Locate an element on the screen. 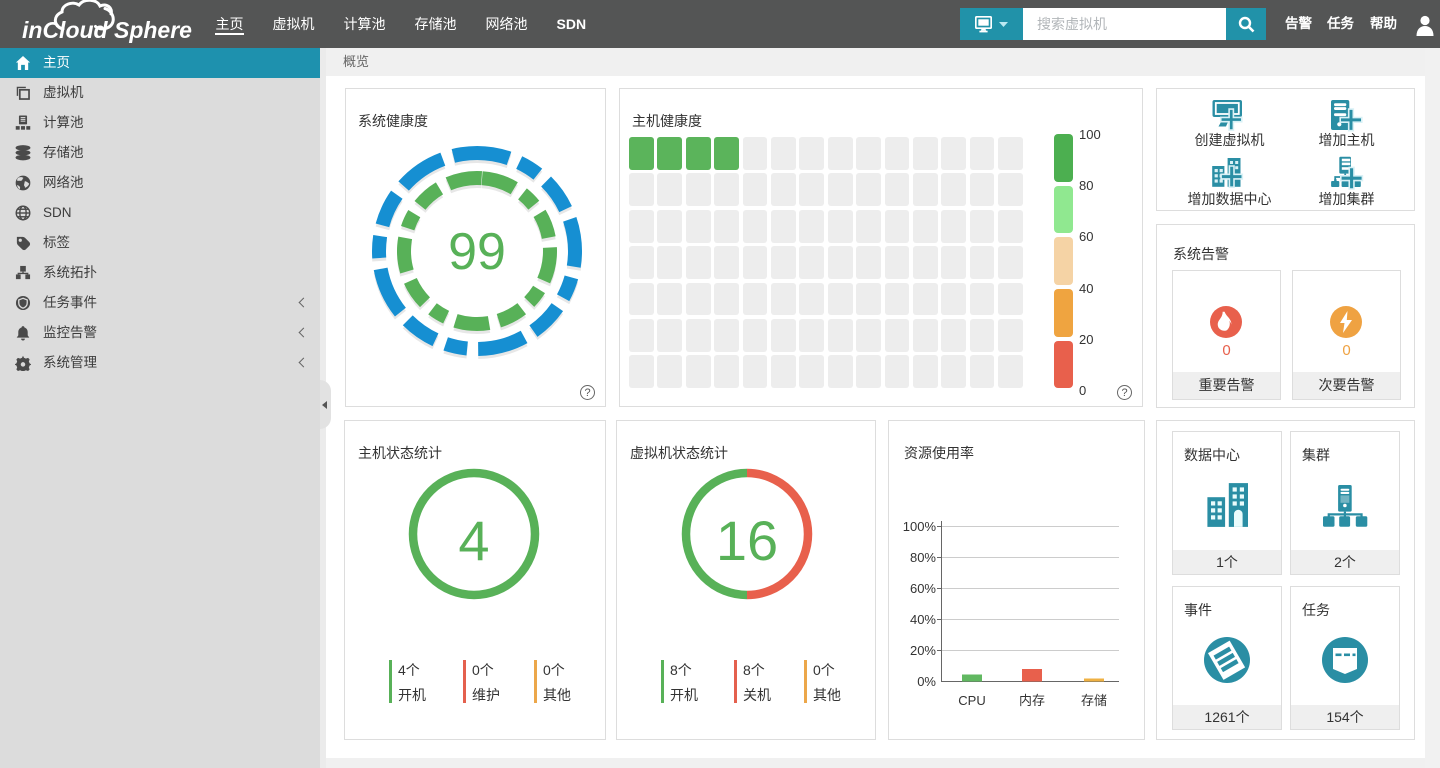 The image size is (1440, 768). svg-text: 60% is located at coordinates (923, 588).